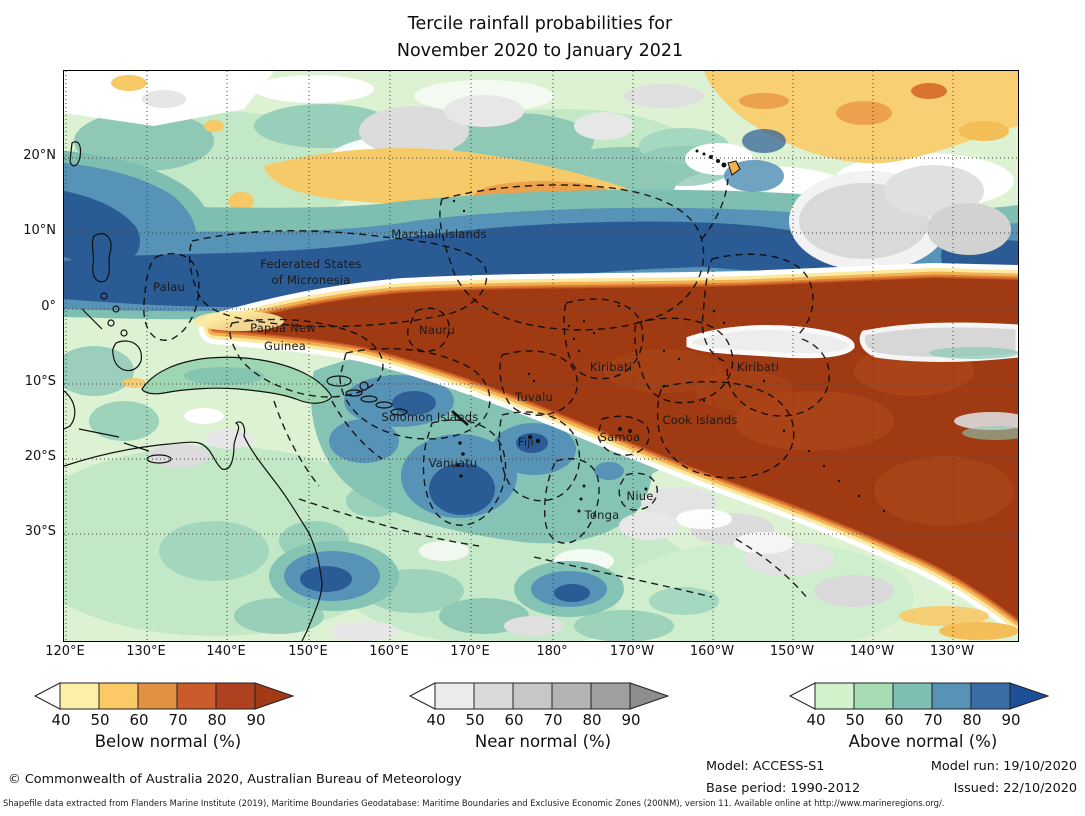  Describe the element at coordinates (308, 651) in the screenshot. I see `lon-label-150e: 150°E` at that location.